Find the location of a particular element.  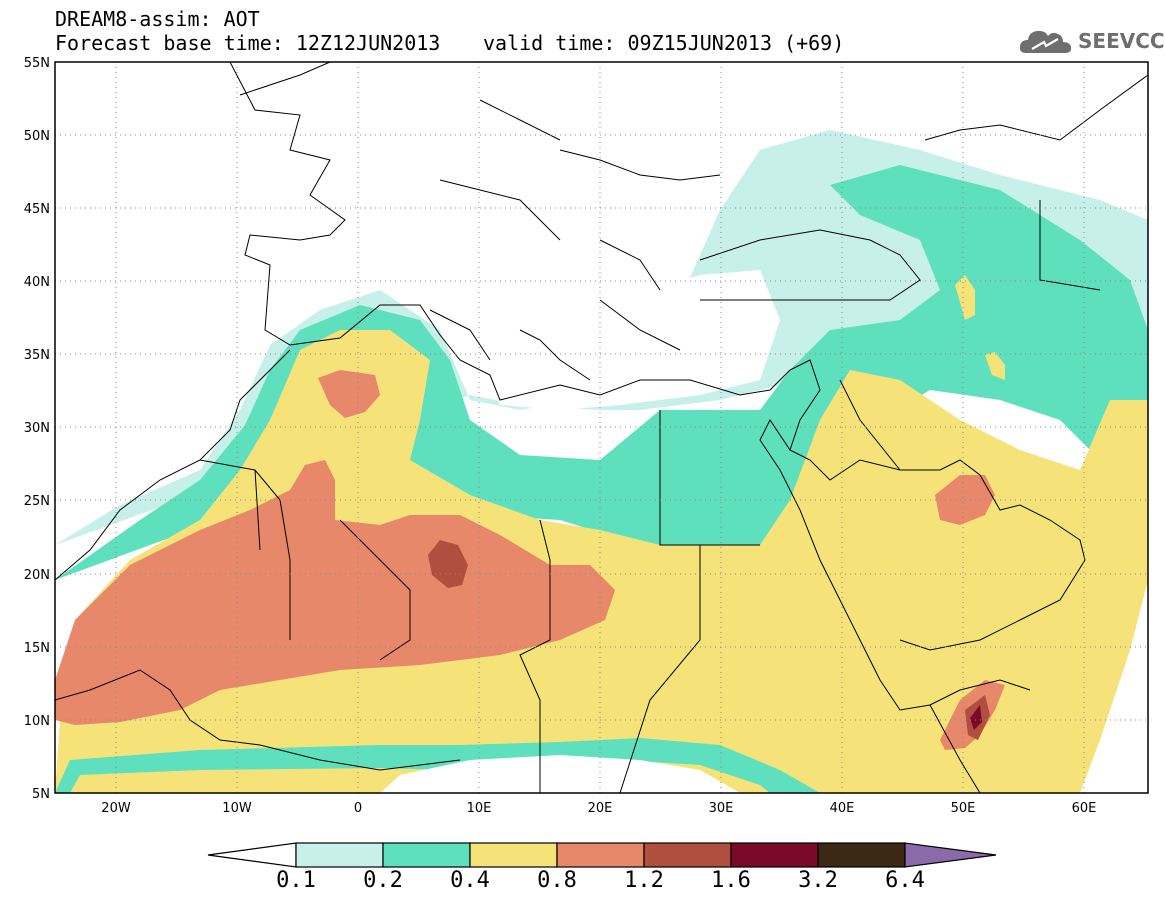

lon-label: 30E is located at coordinates (721, 808).